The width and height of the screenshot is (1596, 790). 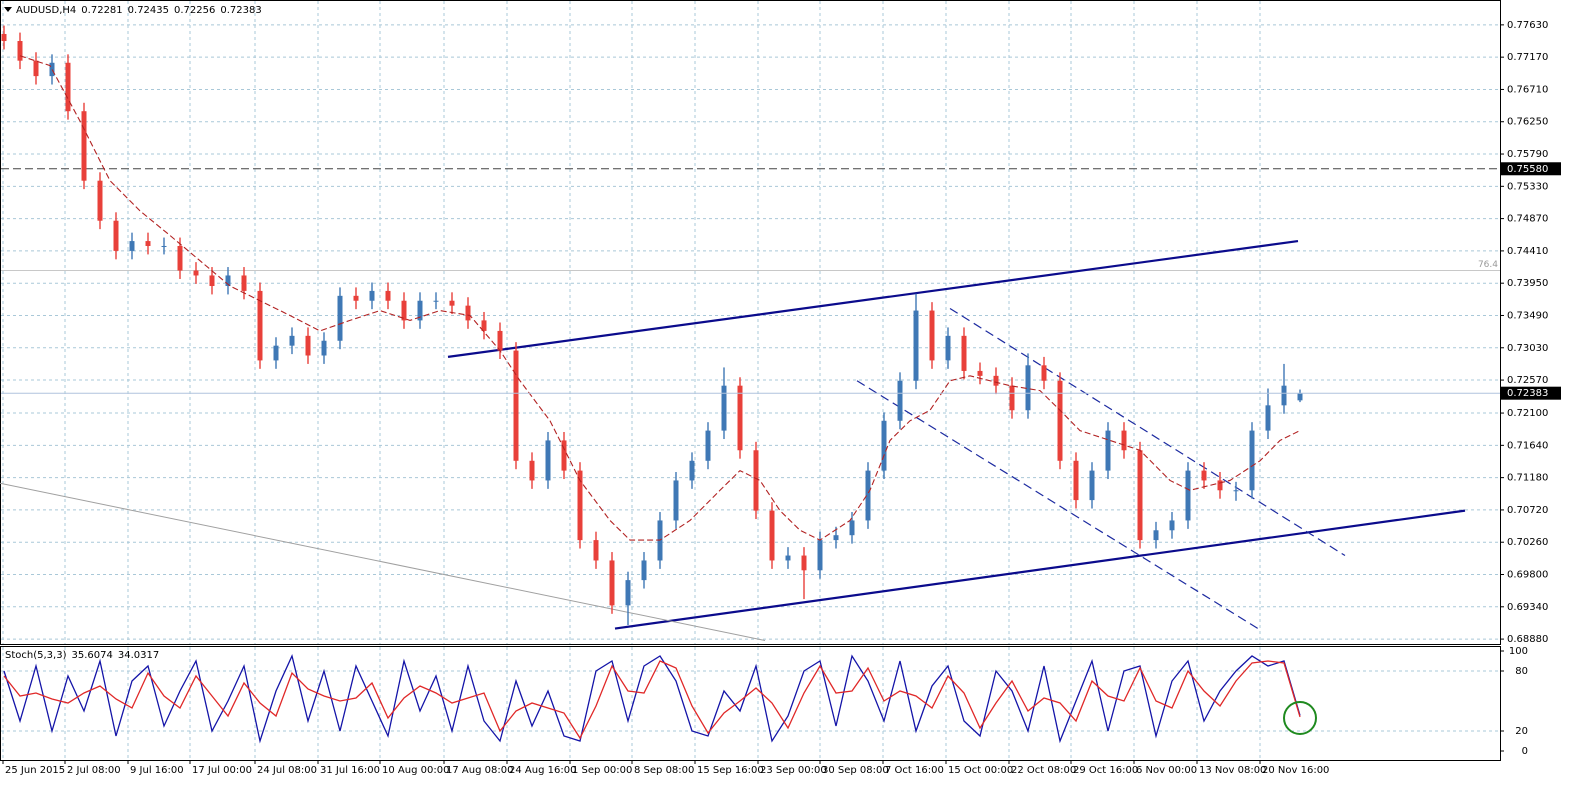 I want to click on x-tick-label: 31 Jul 16:00, so click(x=350, y=770).